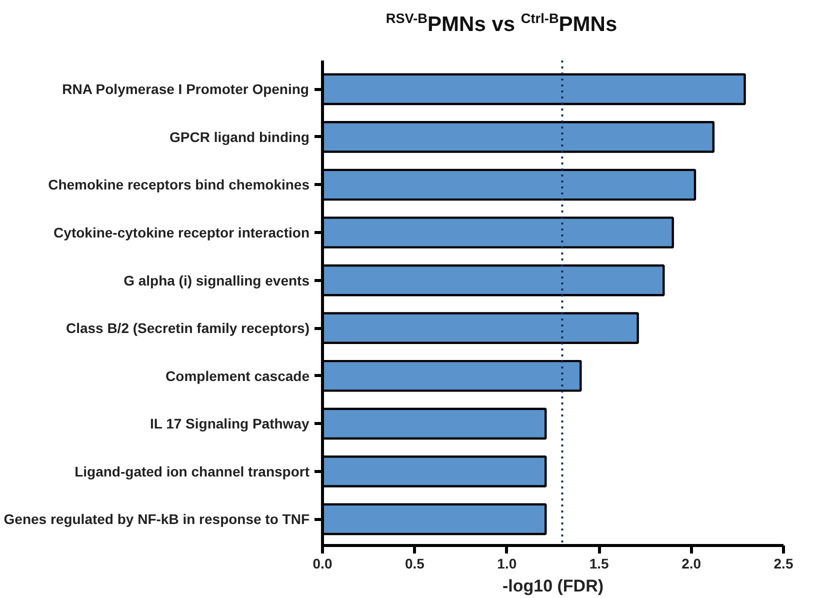  What do you see at coordinates (182, 232) in the screenshot?
I see `y-tick-label: Cytokine-cytokine receptor interaction` at bounding box center [182, 232].